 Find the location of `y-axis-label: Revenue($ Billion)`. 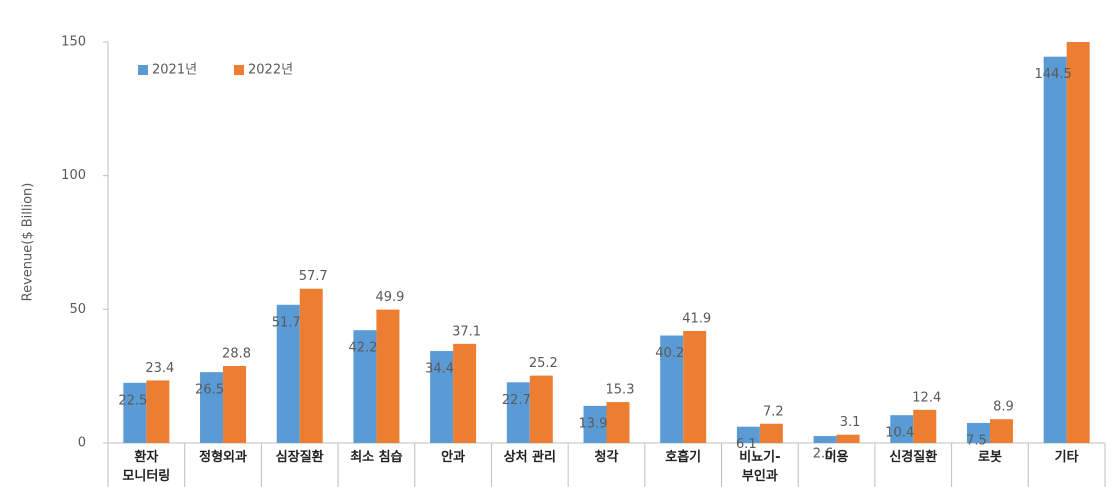

y-axis-label: Revenue($ Billion) is located at coordinates (28, 242).